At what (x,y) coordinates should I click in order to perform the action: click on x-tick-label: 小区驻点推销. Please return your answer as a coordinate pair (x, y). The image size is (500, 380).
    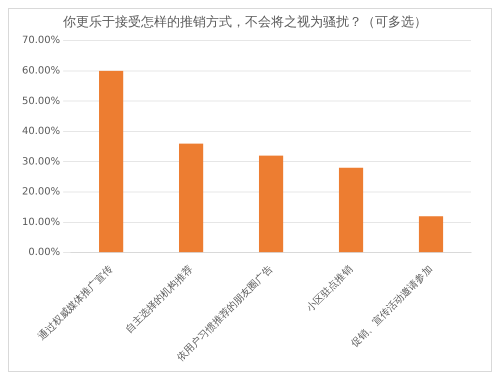
    Looking at the image, I should click on (329, 288).